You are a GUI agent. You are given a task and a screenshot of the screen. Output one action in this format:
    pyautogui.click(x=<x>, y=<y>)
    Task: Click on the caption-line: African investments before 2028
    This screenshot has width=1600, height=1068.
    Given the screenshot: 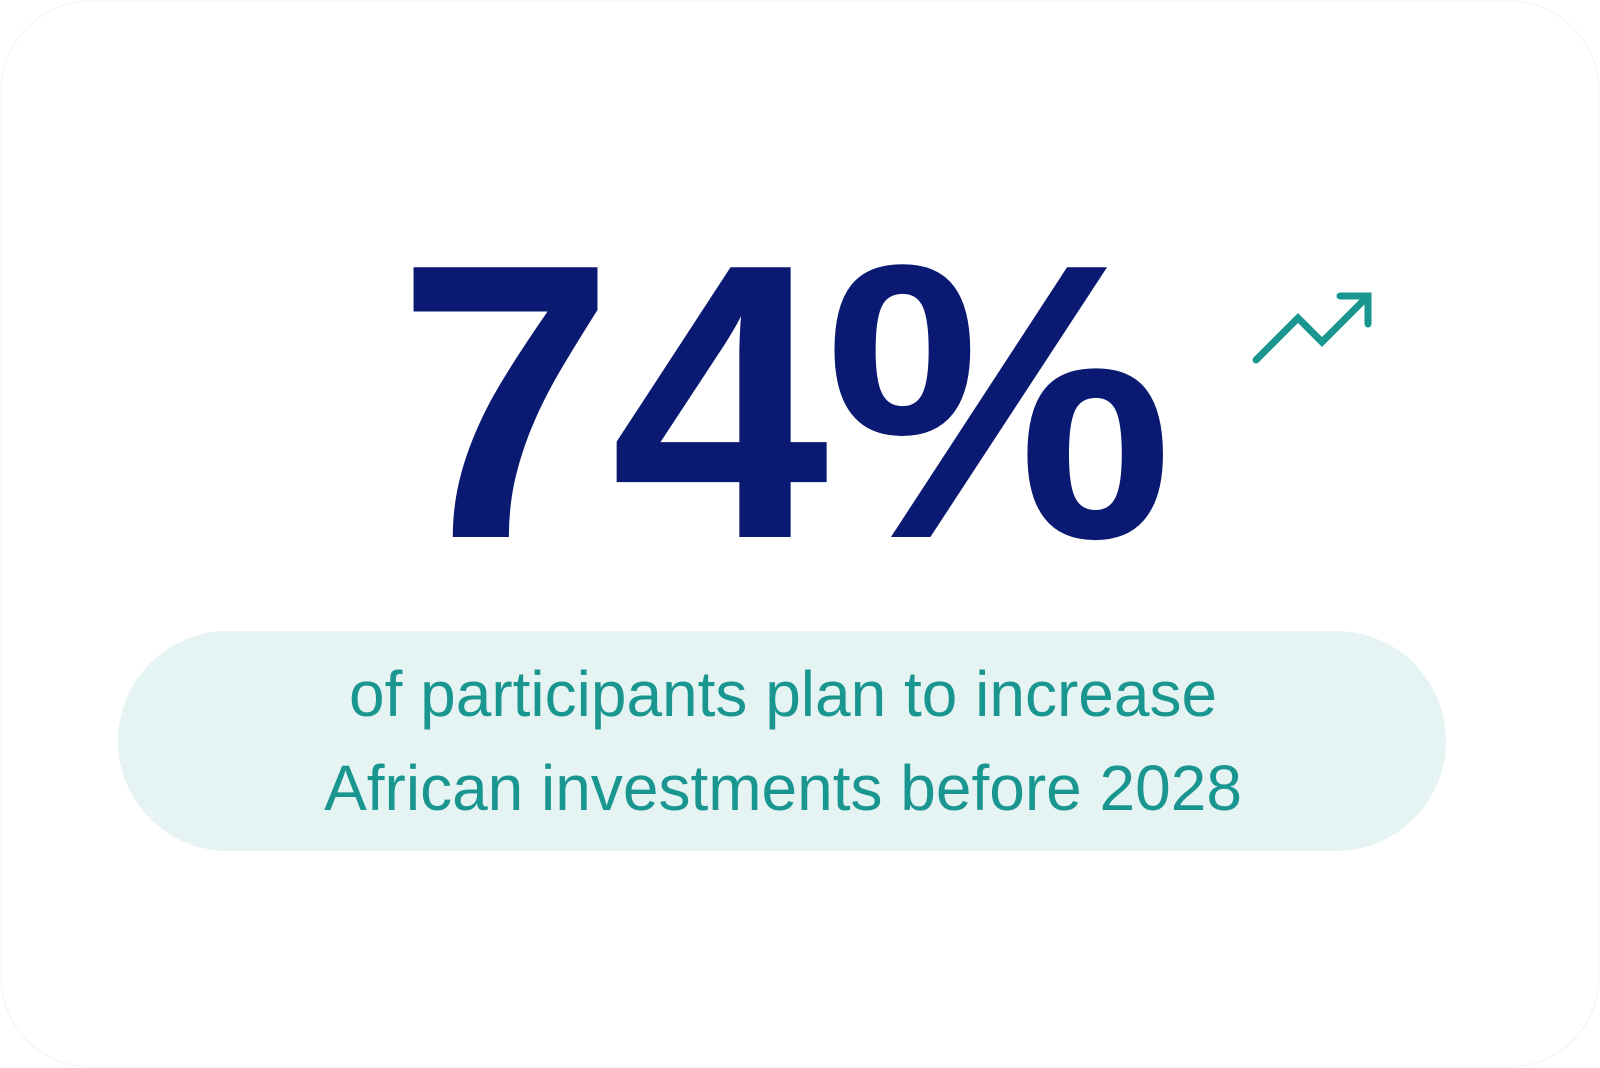 What is the action you would take?
    pyautogui.click(x=783, y=788)
    